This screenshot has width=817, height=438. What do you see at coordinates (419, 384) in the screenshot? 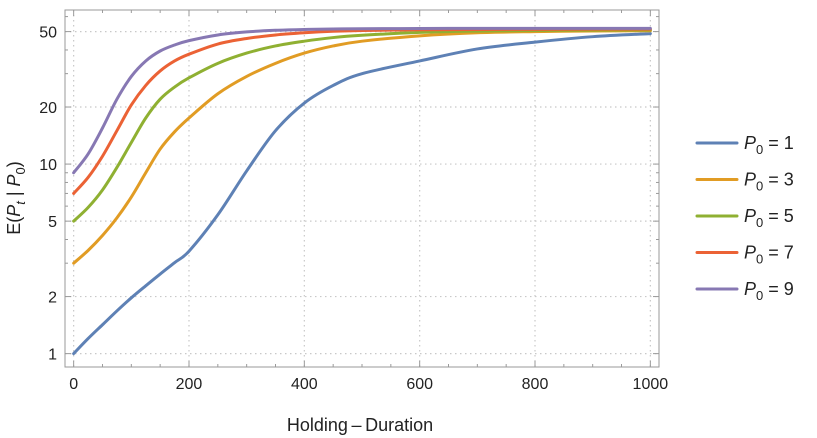
I see `x-tick-label: 600` at bounding box center [419, 384].